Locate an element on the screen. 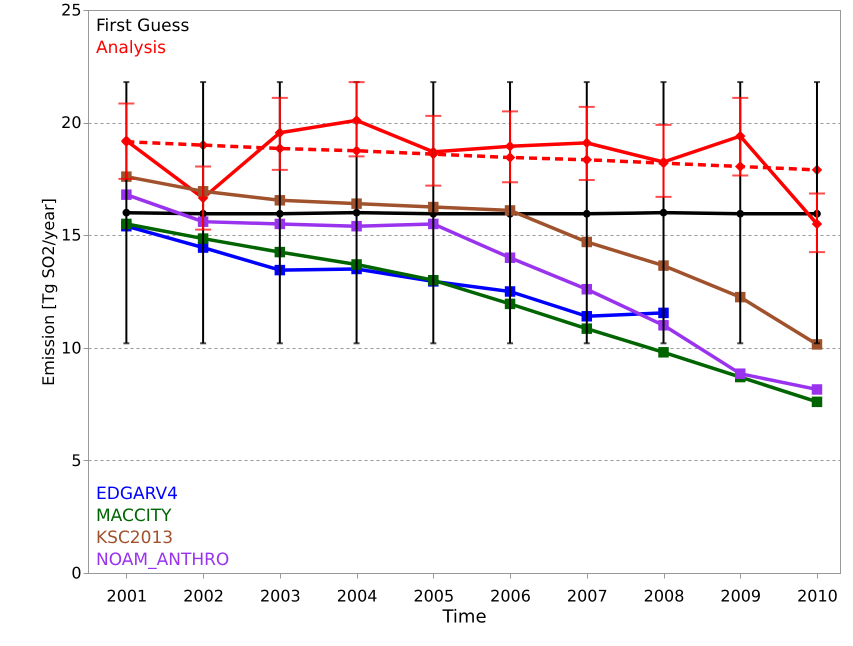  x-tick-label: 2004 is located at coordinates (357, 596).